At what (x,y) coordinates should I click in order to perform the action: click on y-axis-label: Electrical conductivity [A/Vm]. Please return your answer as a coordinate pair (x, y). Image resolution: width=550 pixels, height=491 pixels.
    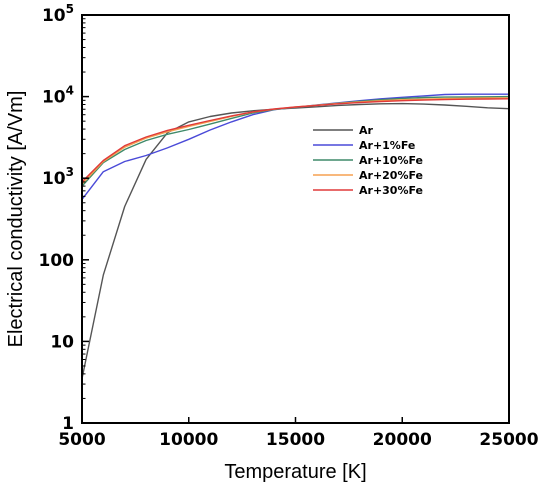
    Looking at the image, I should click on (16, 219).